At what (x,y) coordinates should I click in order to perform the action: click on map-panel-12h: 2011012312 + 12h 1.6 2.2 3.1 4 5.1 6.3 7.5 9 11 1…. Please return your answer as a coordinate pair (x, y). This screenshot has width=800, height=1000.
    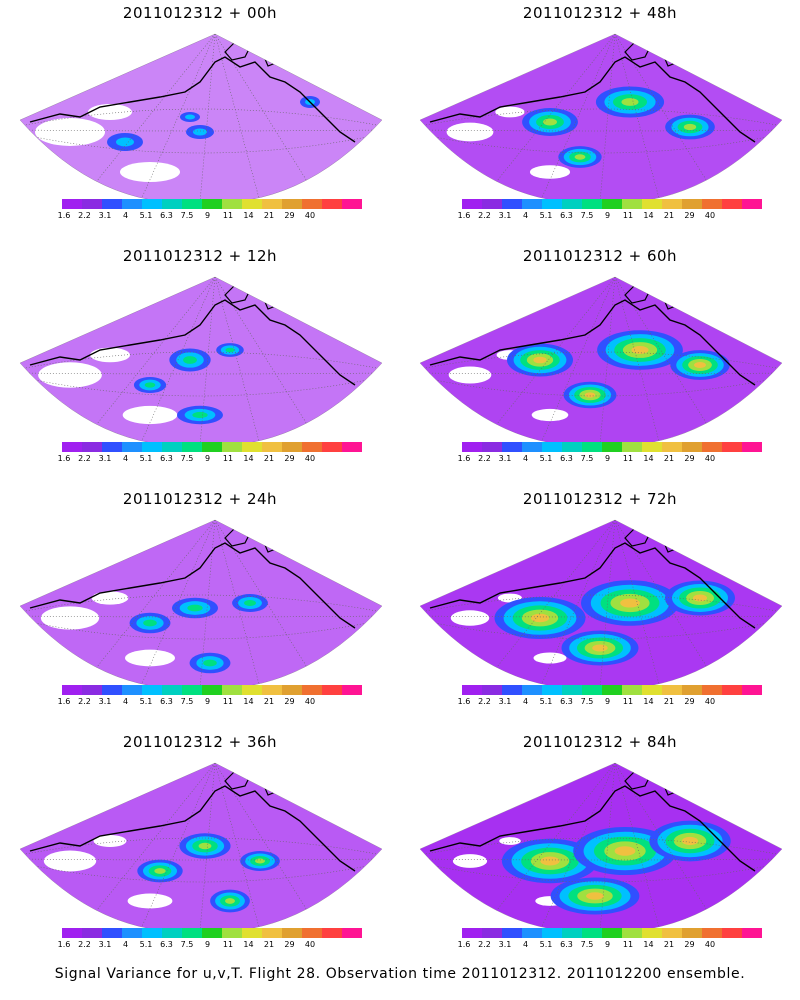
    Looking at the image, I should click on (200, 364).